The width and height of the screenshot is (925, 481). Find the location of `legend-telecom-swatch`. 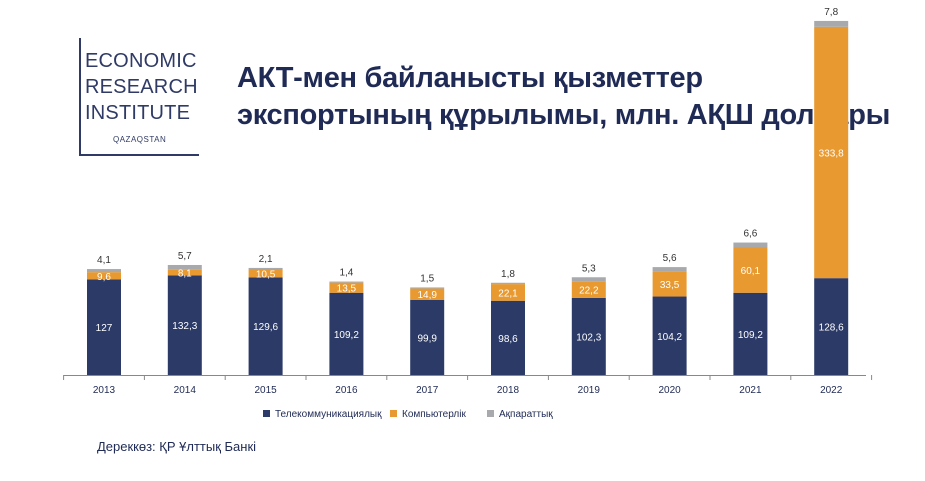

legend-telecom-swatch is located at coordinates (266, 413).